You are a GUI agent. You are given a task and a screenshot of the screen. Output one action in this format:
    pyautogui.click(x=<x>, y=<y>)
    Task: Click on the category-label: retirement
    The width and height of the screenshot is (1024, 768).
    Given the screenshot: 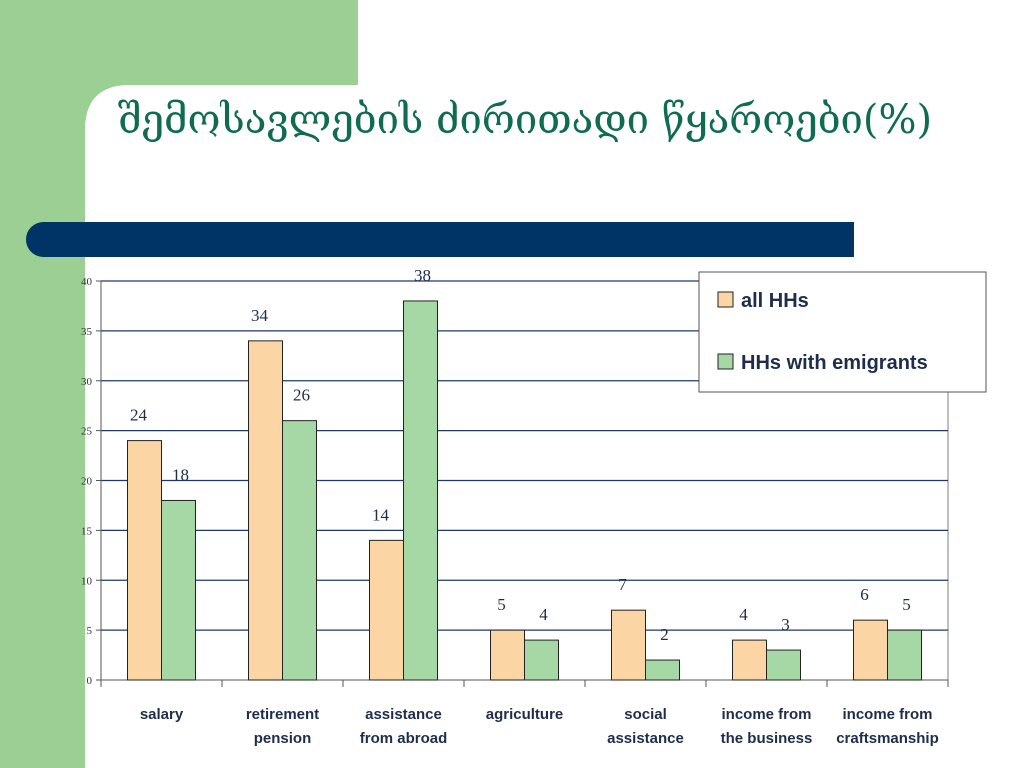 What is the action you would take?
    pyautogui.click(x=282, y=714)
    